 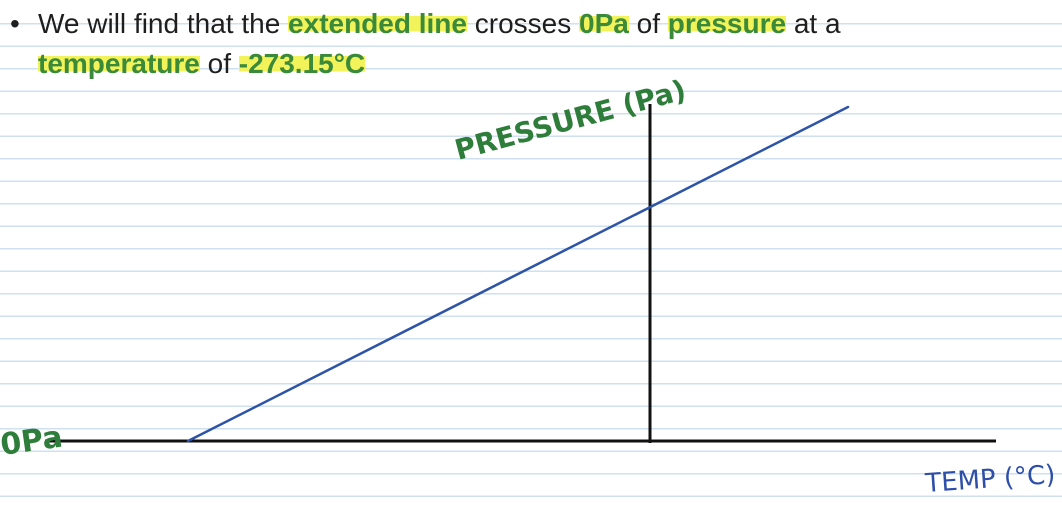 I want to click on origin-label: 0Pa, so click(x=32, y=441).